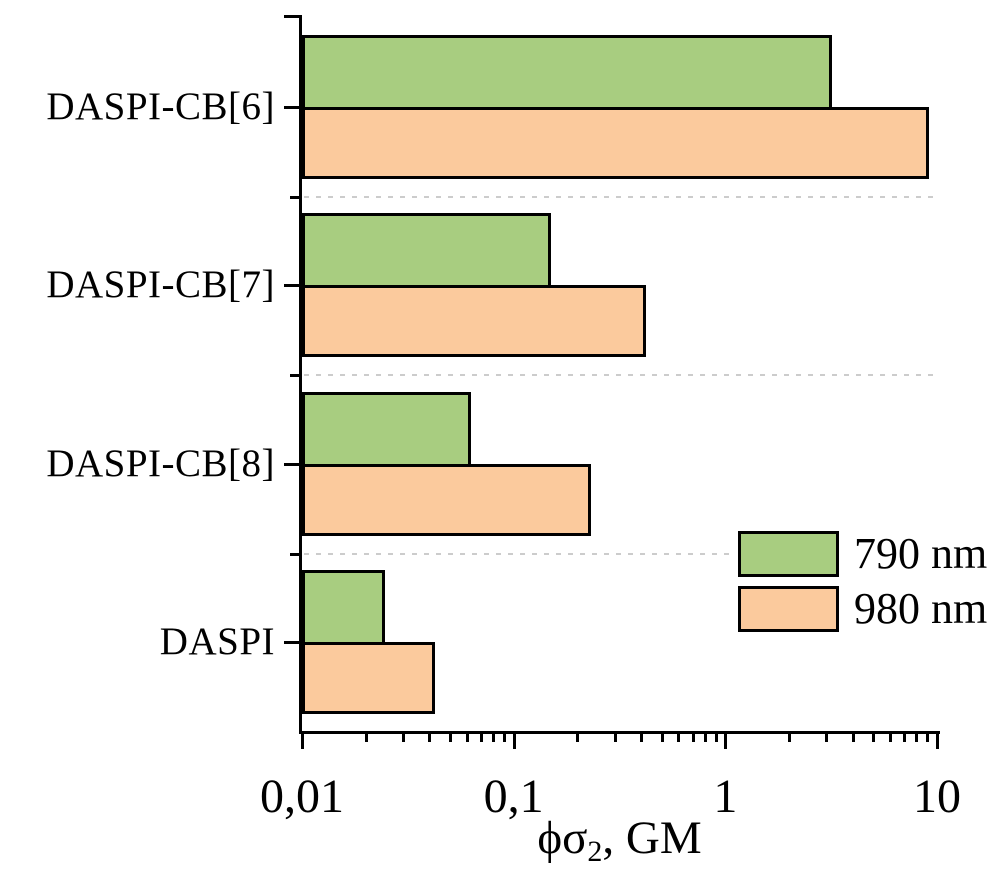 This screenshot has width=1004, height=874. Describe the element at coordinates (160, 106) in the screenshot. I see `category-label: DASPI-CB[6]` at that location.